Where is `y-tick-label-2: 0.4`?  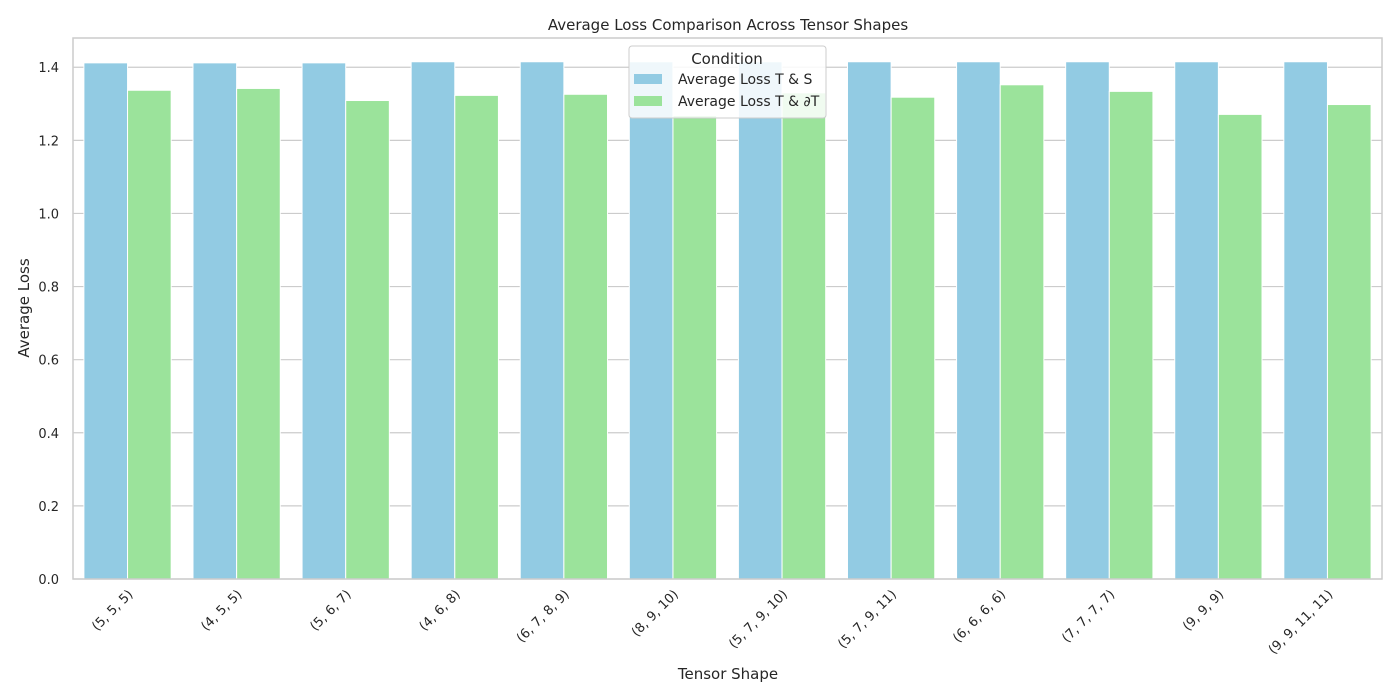
y-tick-label-2: 0.4 is located at coordinates (48, 434).